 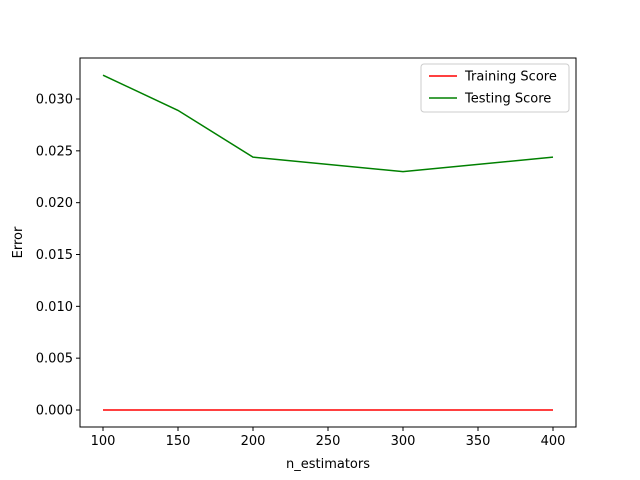 What do you see at coordinates (328, 464) in the screenshot?
I see `x-axis-label: n_estimators` at bounding box center [328, 464].